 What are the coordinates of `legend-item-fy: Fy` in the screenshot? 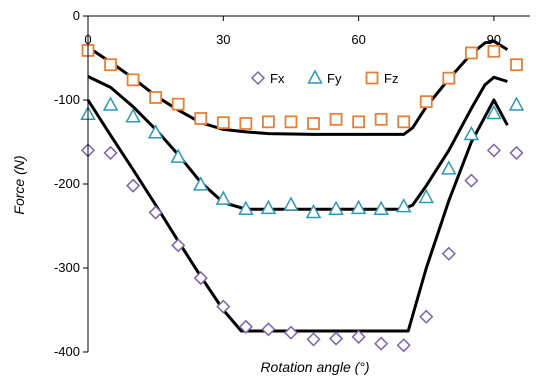 It's located at (324, 77).